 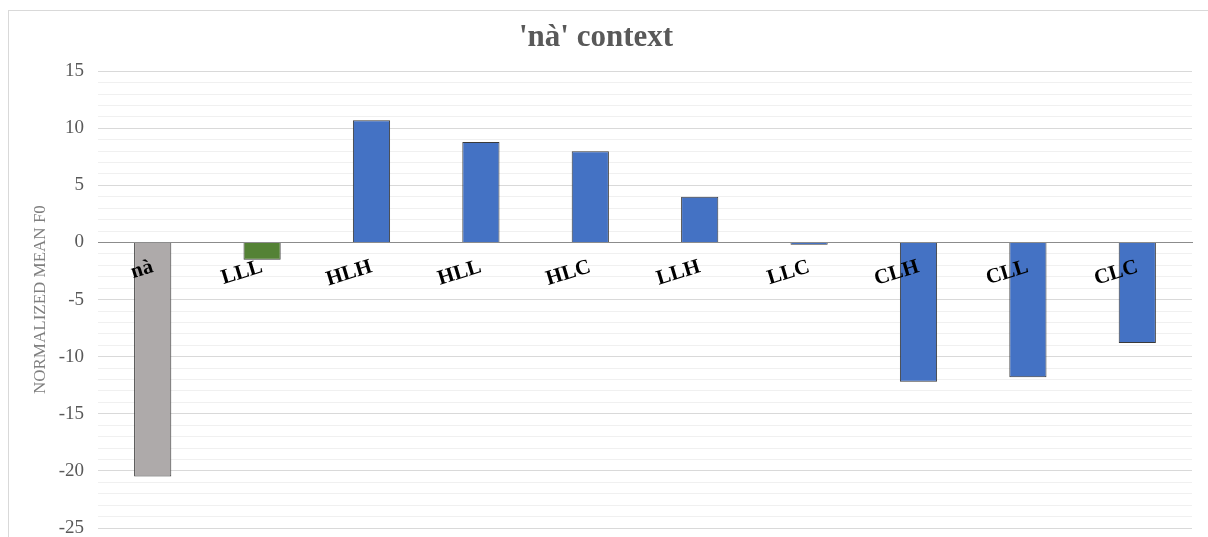 What do you see at coordinates (1115, 271) in the screenshot?
I see `x-tick-label: CLC` at bounding box center [1115, 271].